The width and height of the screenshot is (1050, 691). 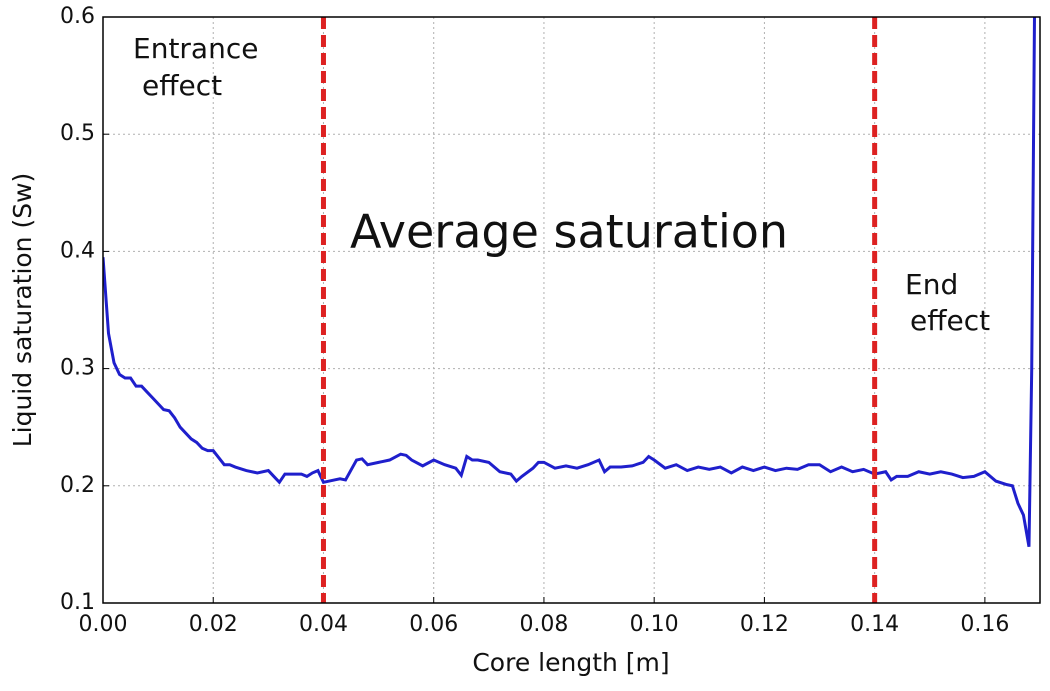 What do you see at coordinates (77, 133) in the screenshot?
I see `y-tick-label: 0.5` at bounding box center [77, 133].